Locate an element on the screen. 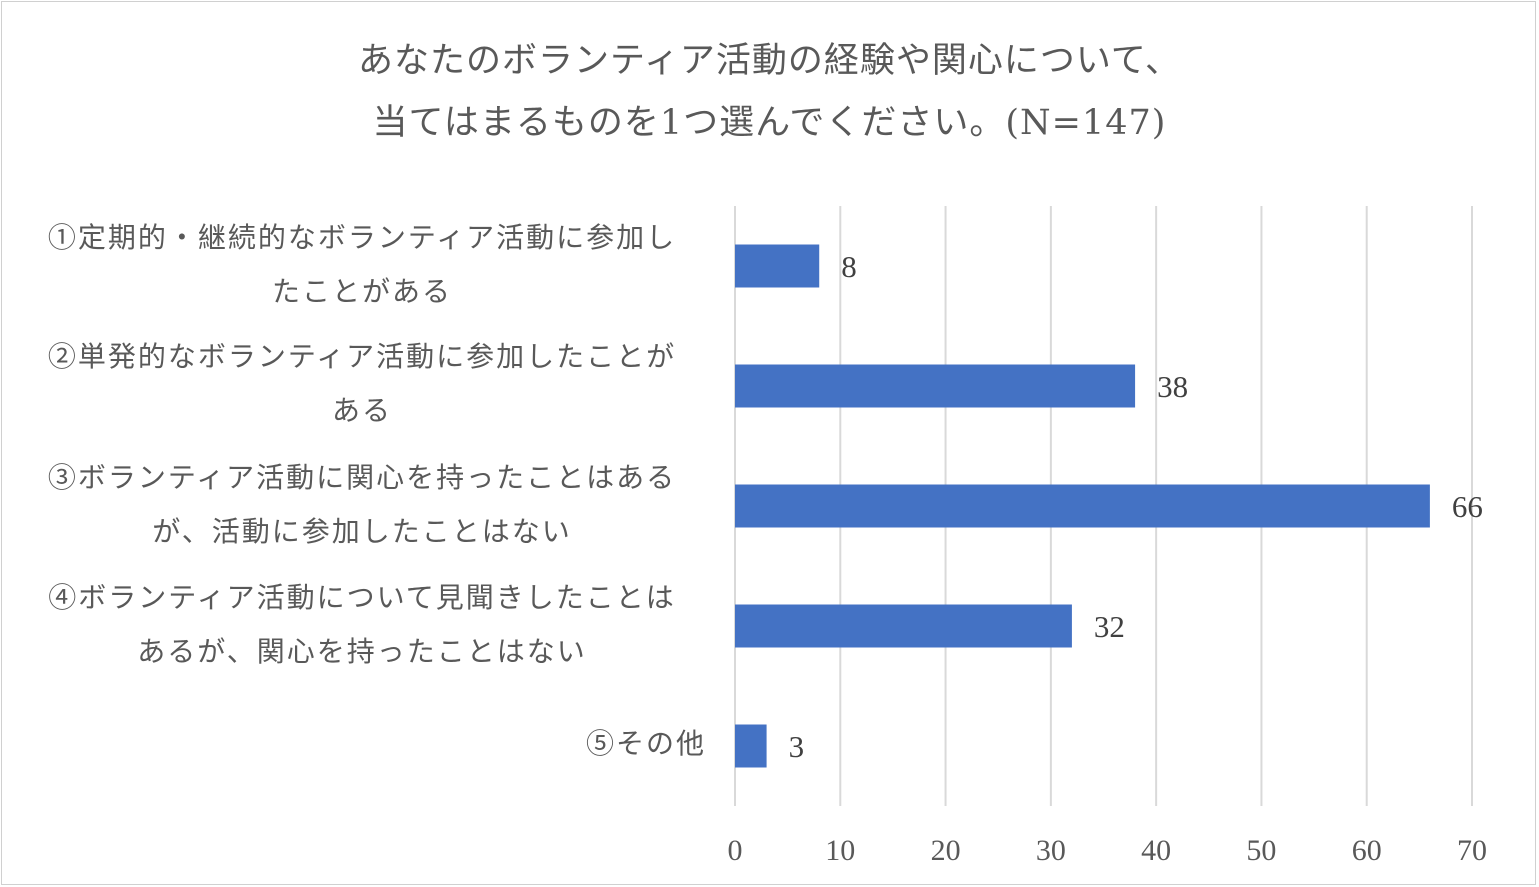 Image resolution: width=1539 pixels, height=887 pixels. x-tick-label-10: 10 is located at coordinates (840, 850).